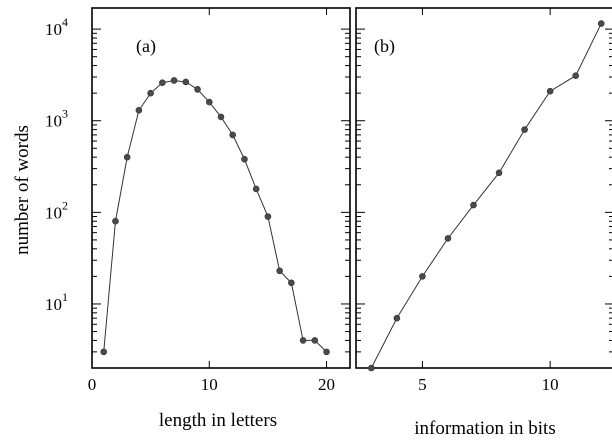  What do you see at coordinates (65, 22) in the screenshot?
I see `y-tick-label-exponent: 4` at bounding box center [65, 22].